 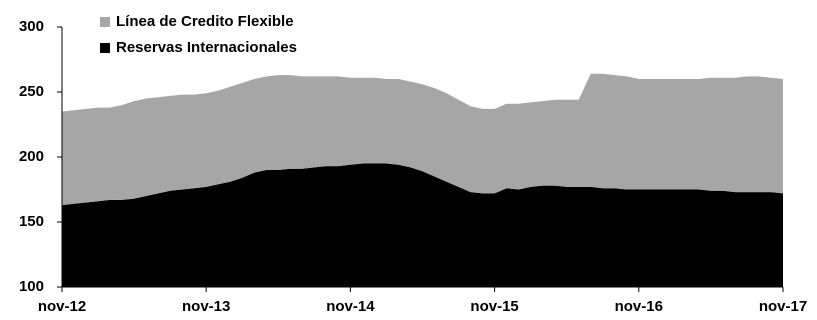 What do you see at coordinates (31, 91) in the screenshot?
I see `y-tick-label: 250` at bounding box center [31, 91].